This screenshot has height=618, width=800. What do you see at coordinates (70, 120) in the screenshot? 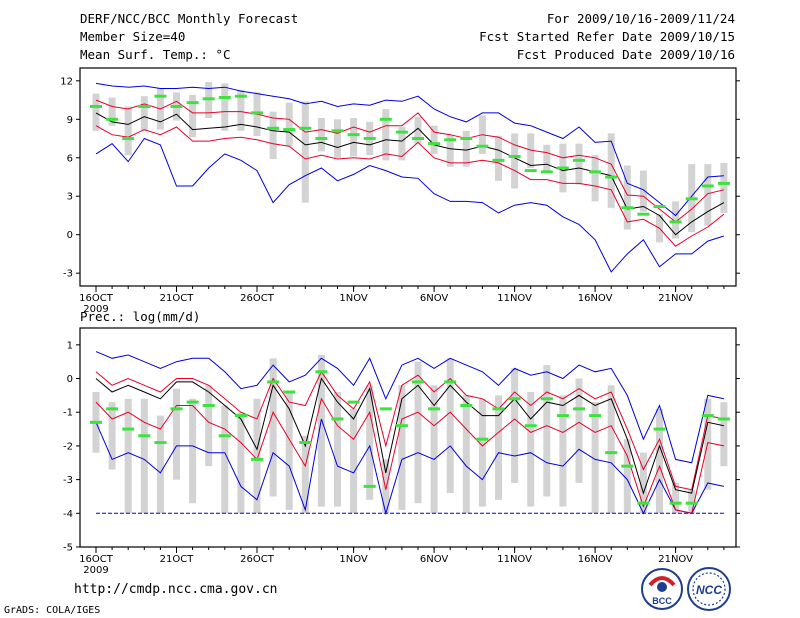
I see `y-tick-label: 9` at bounding box center [70, 120].